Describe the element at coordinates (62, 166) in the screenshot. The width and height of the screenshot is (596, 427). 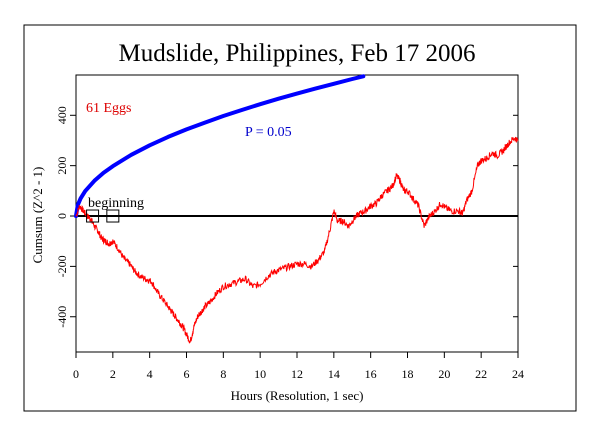
I see `y-tick-label: 200` at that location.